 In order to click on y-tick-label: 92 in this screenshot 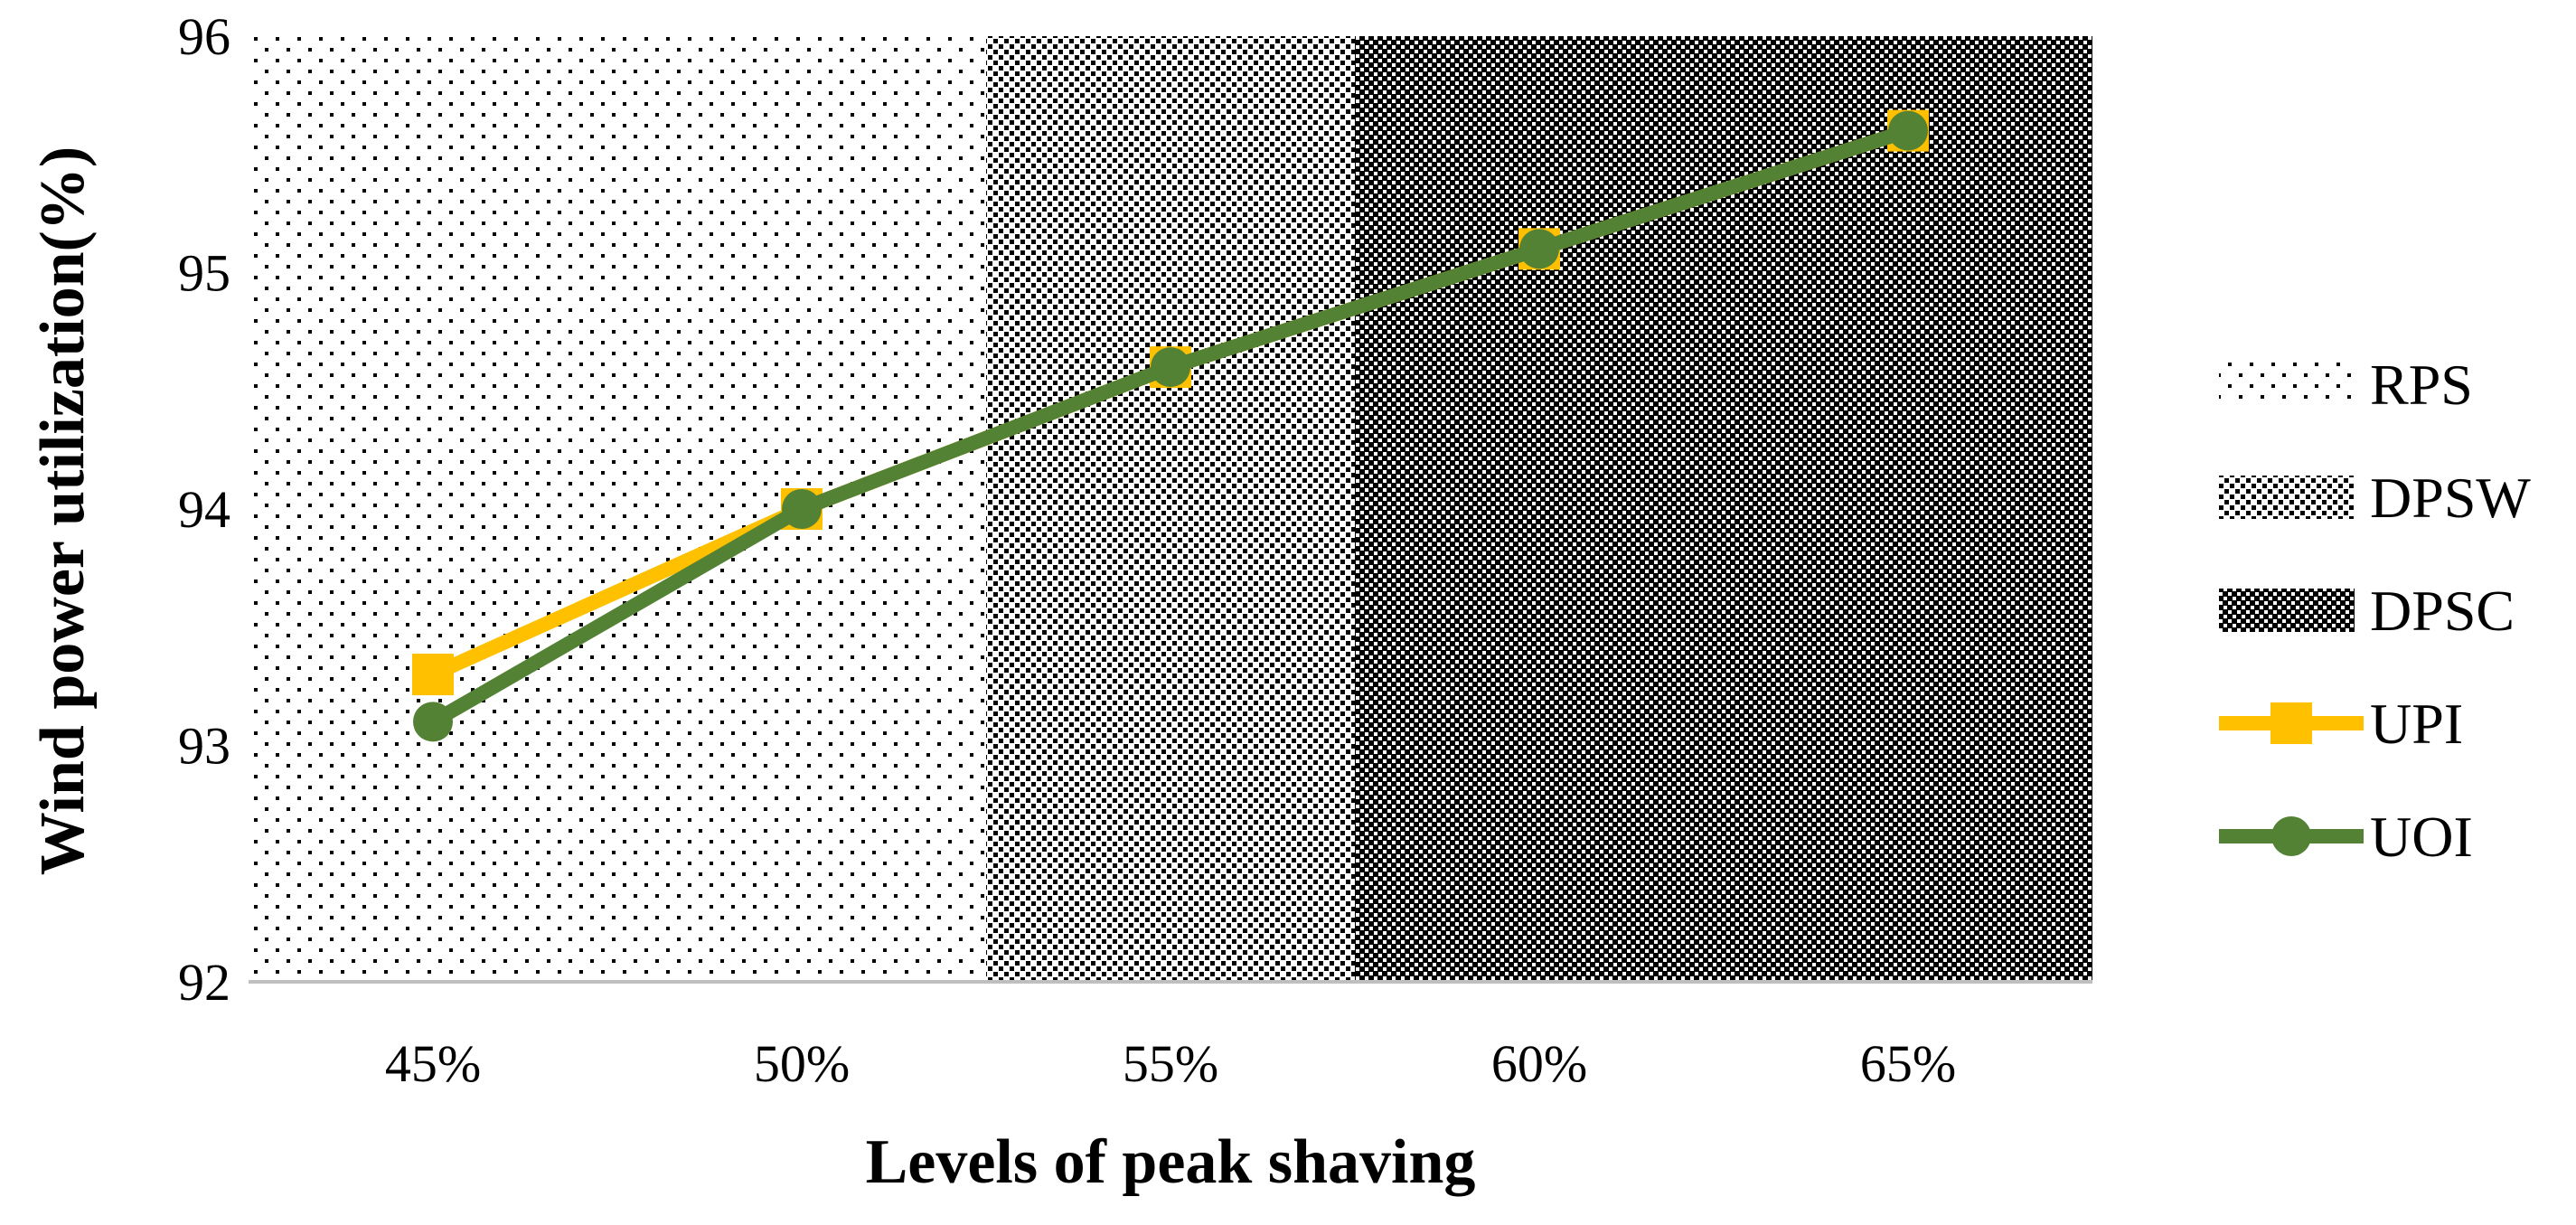, I will do `click(204, 982)`.